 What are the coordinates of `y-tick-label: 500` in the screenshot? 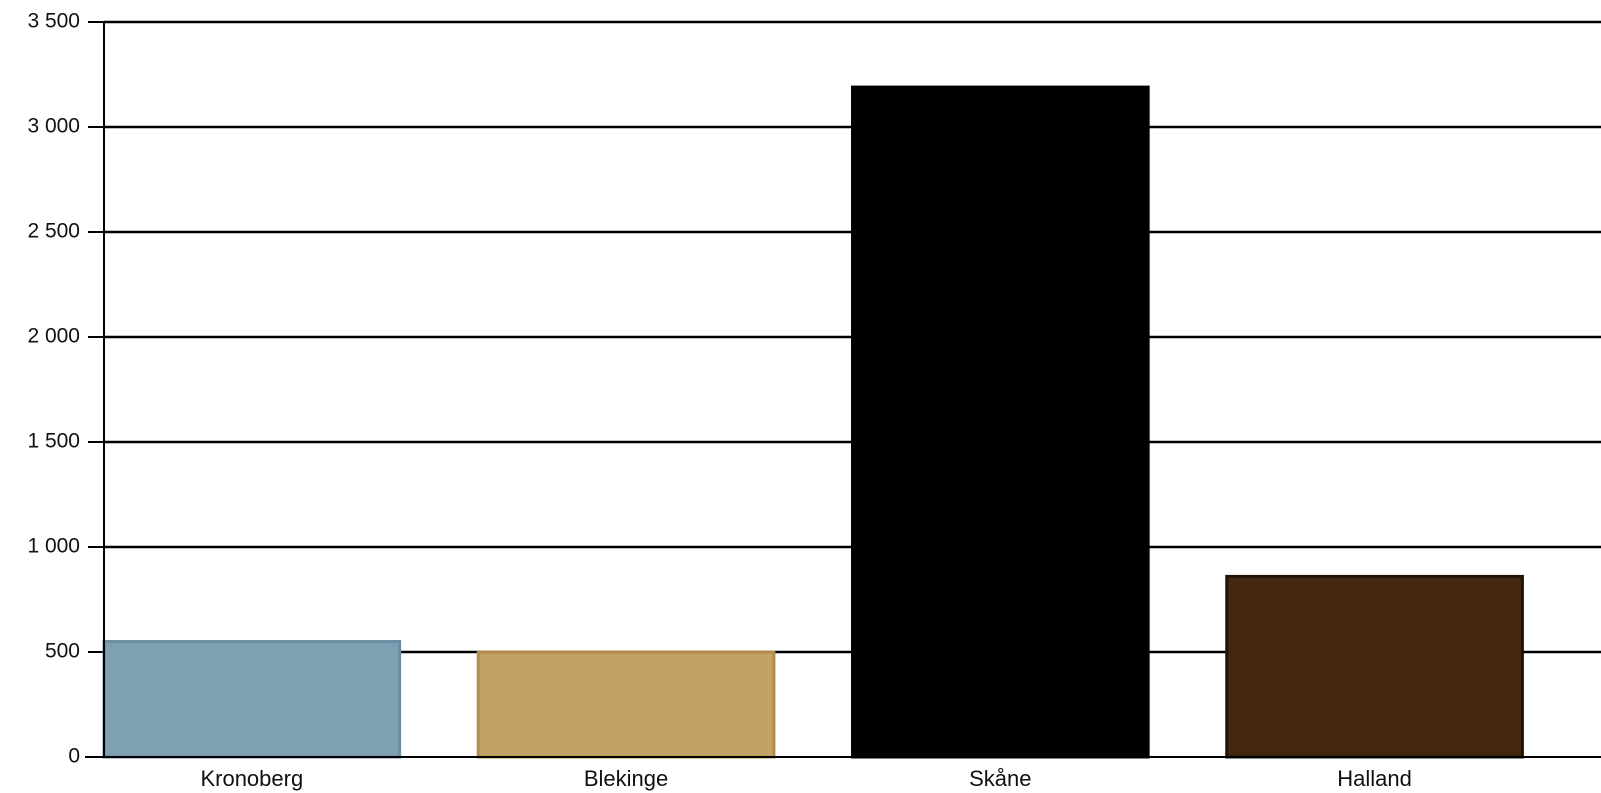 It's located at (62, 651).